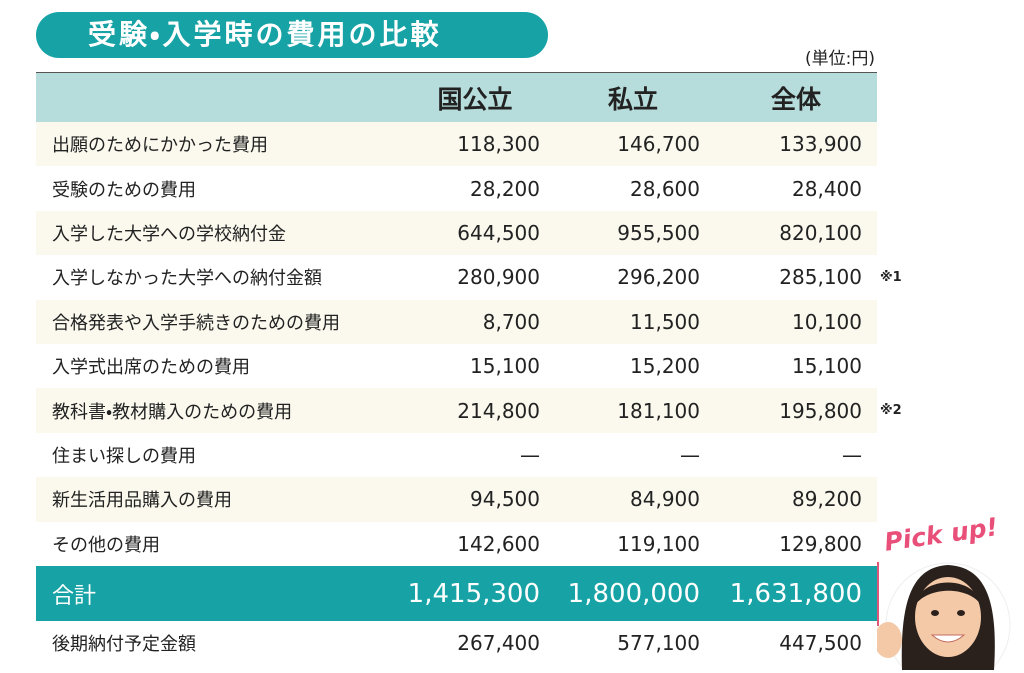 This screenshot has width=1024, height=673. I want to click on value-cell: 955,500, so click(658, 232).